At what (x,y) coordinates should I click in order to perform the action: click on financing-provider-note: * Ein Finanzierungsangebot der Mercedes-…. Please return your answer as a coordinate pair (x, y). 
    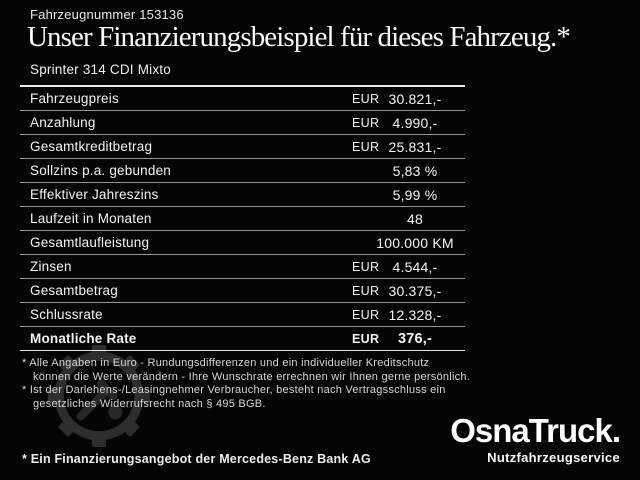
    Looking at the image, I should click on (196, 459).